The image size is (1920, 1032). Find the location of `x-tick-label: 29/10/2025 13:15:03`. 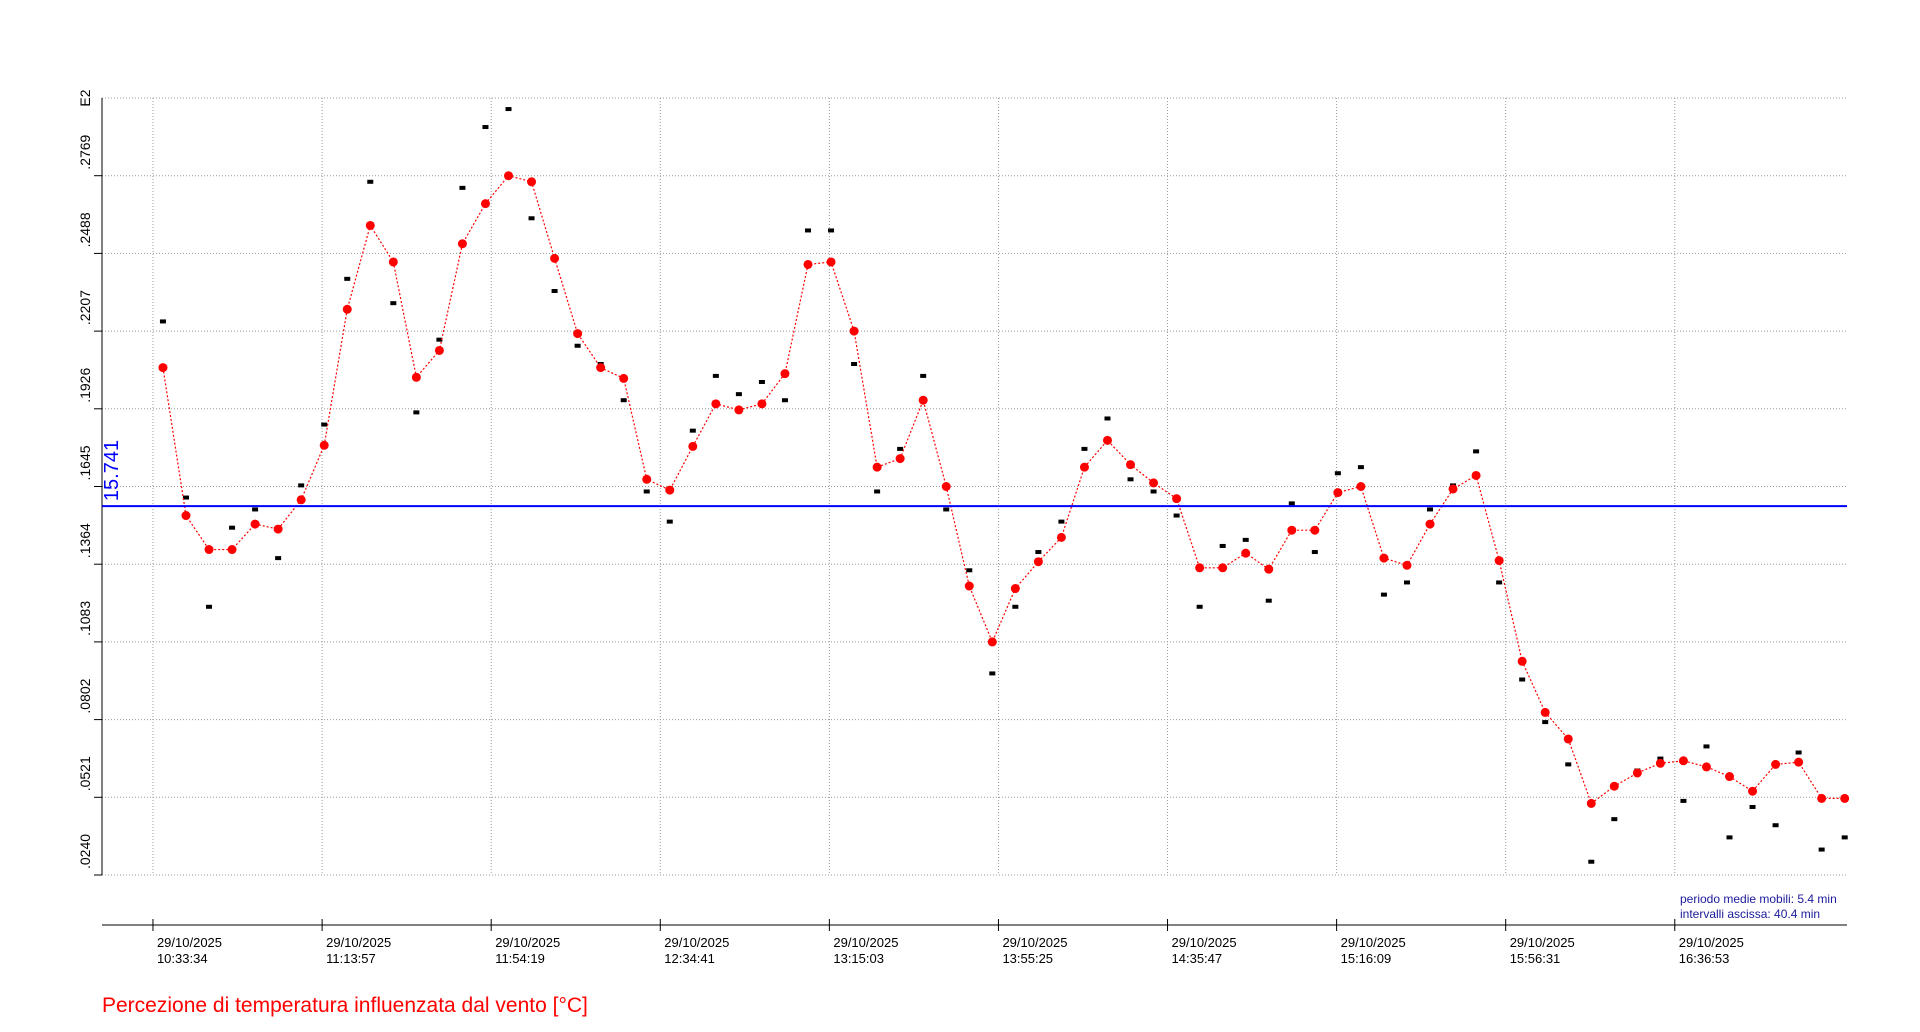

x-tick-label: 29/10/2025 13:15:03 is located at coordinates (866, 950).